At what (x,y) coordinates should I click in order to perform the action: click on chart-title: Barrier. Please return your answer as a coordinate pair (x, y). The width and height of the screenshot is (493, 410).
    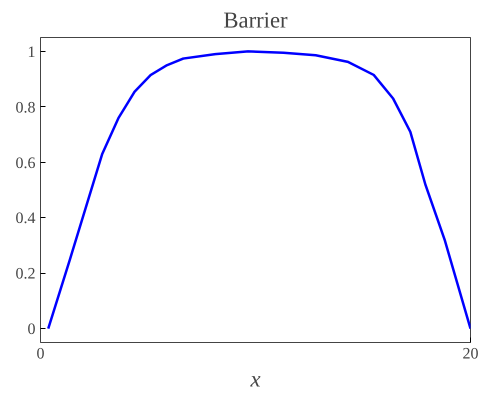
    Looking at the image, I should click on (255, 20).